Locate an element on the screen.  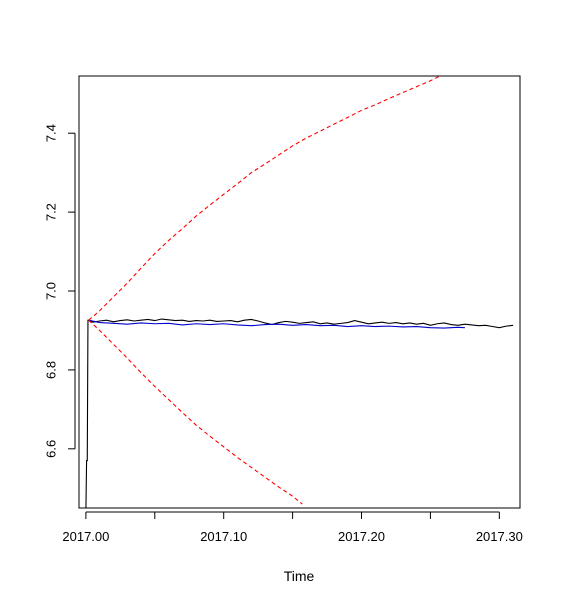
x-axis-title: Time is located at coordinates (299, 576).